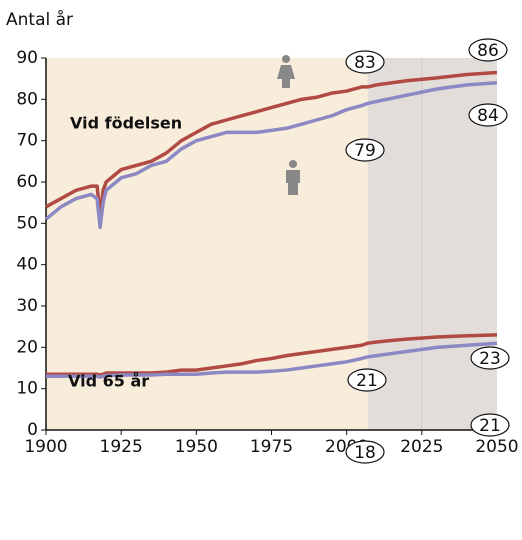  I want to click on x-tick-label: 1975, so click(271, 447).